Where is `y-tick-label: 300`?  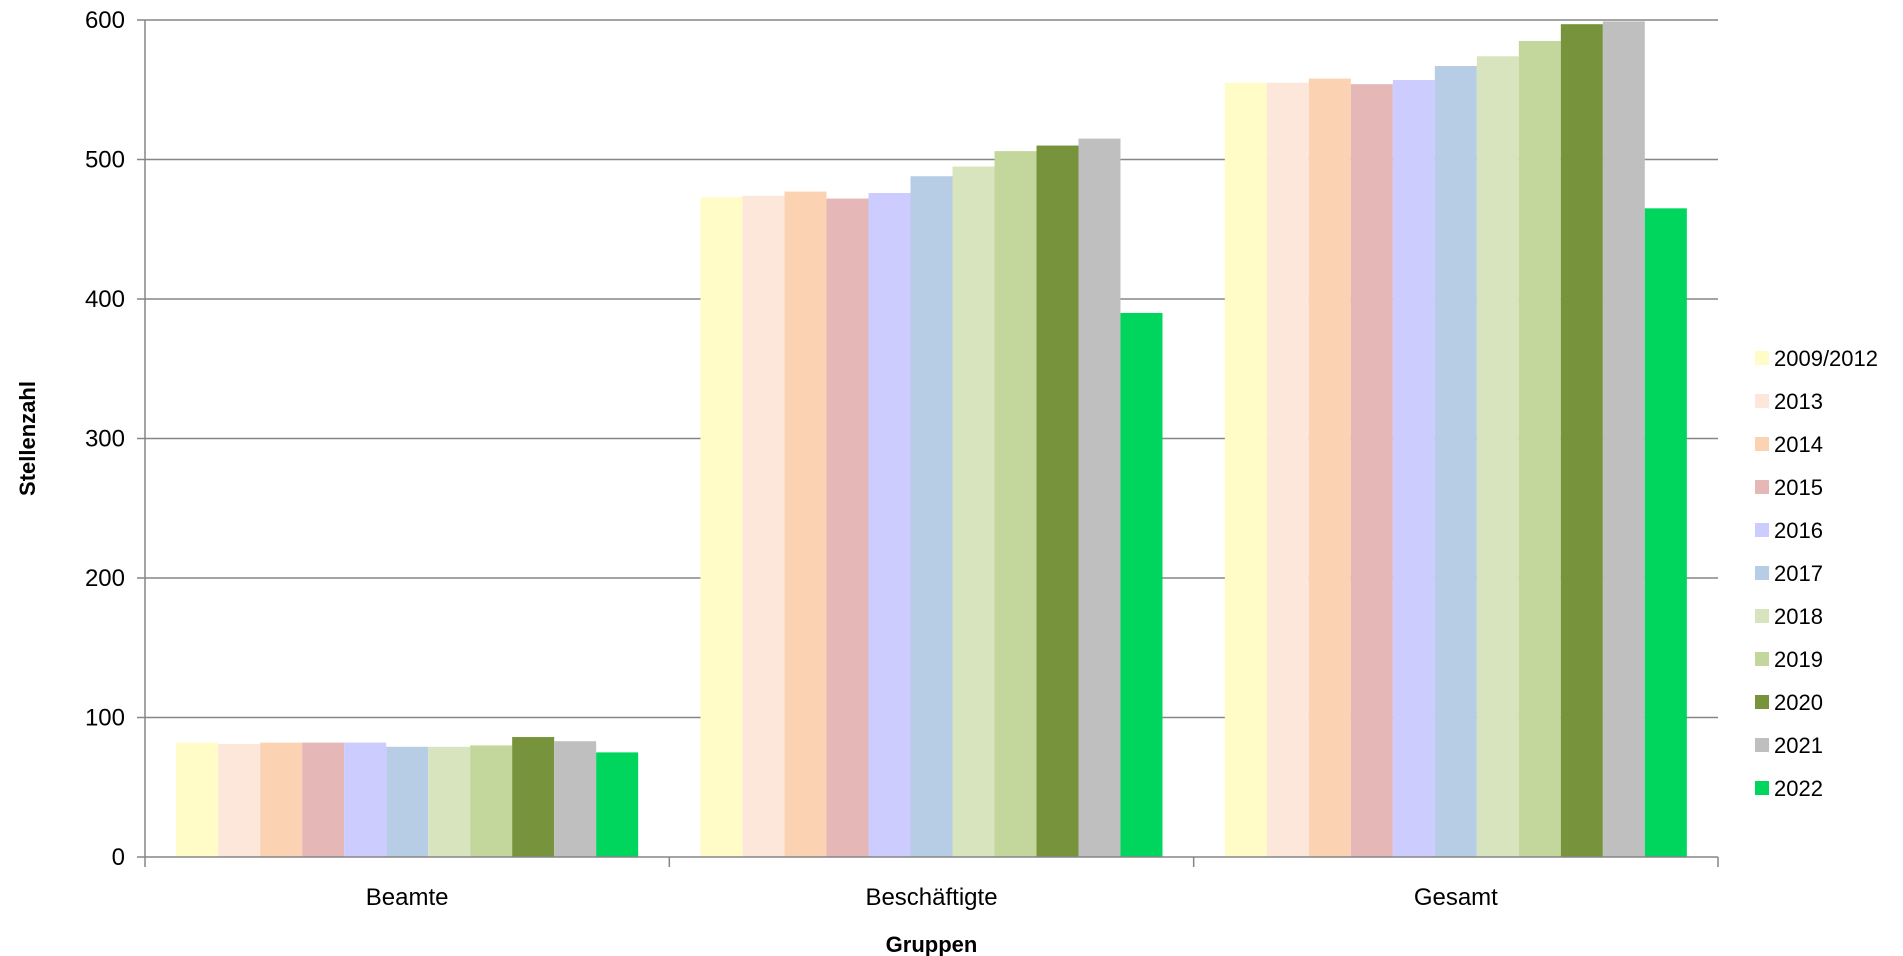
y-tick-label: 300 is located at coordinates (105, 439).